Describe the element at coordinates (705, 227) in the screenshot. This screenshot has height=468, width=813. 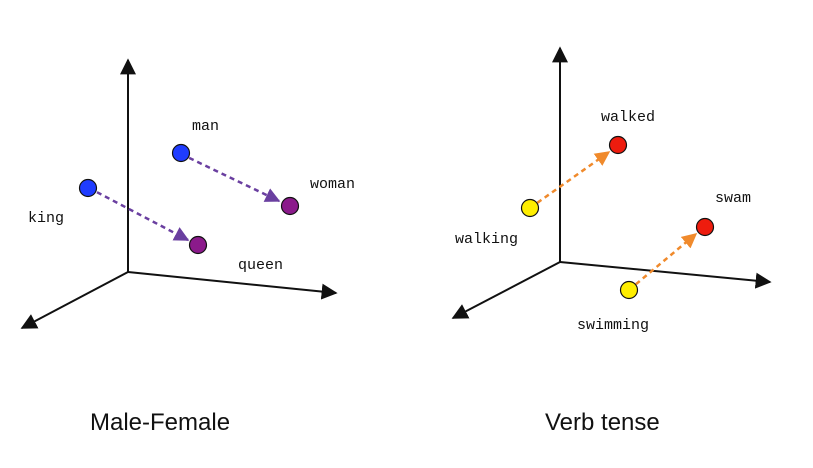
I see `swam-point` at that location.